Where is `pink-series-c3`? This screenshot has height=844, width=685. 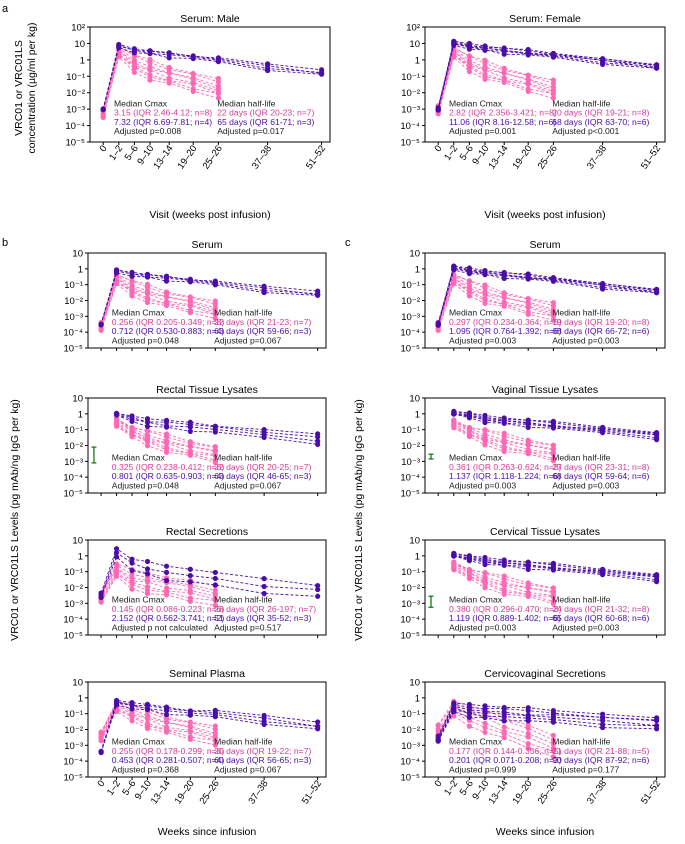 pink-series-c3 is located at coordinates (504, 583).